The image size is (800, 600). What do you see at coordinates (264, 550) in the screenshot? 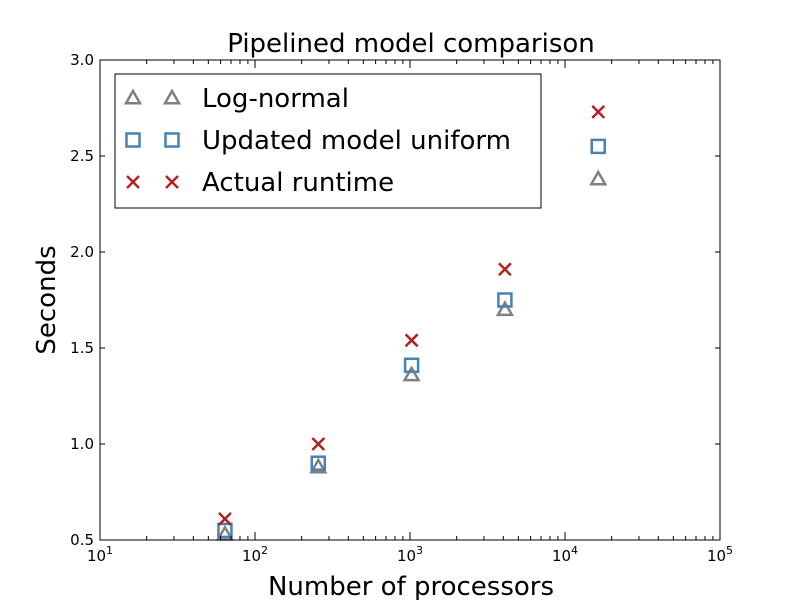
I see `x-tick-exponent: 2` at bounding box center [264, 550].